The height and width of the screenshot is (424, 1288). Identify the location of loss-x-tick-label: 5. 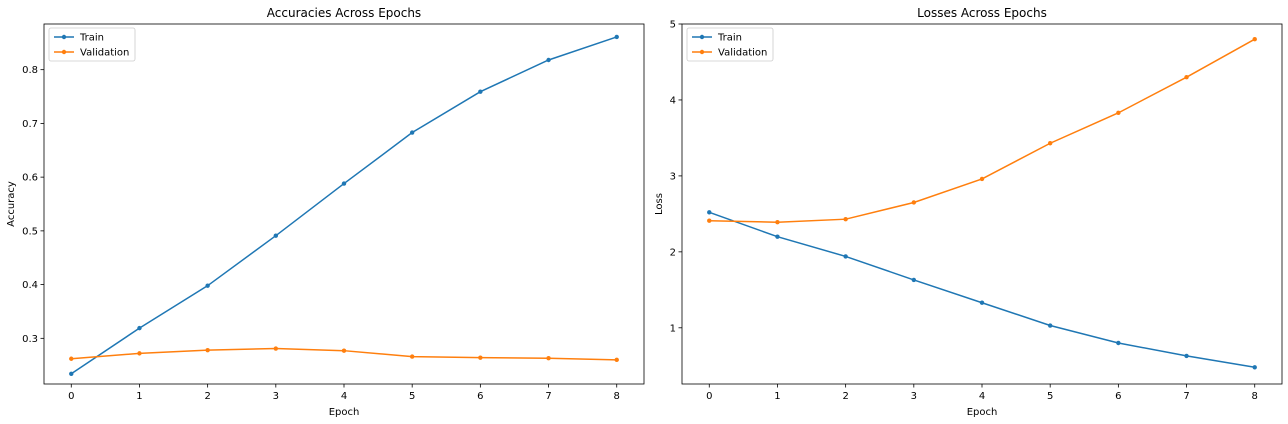
(1050, 396).